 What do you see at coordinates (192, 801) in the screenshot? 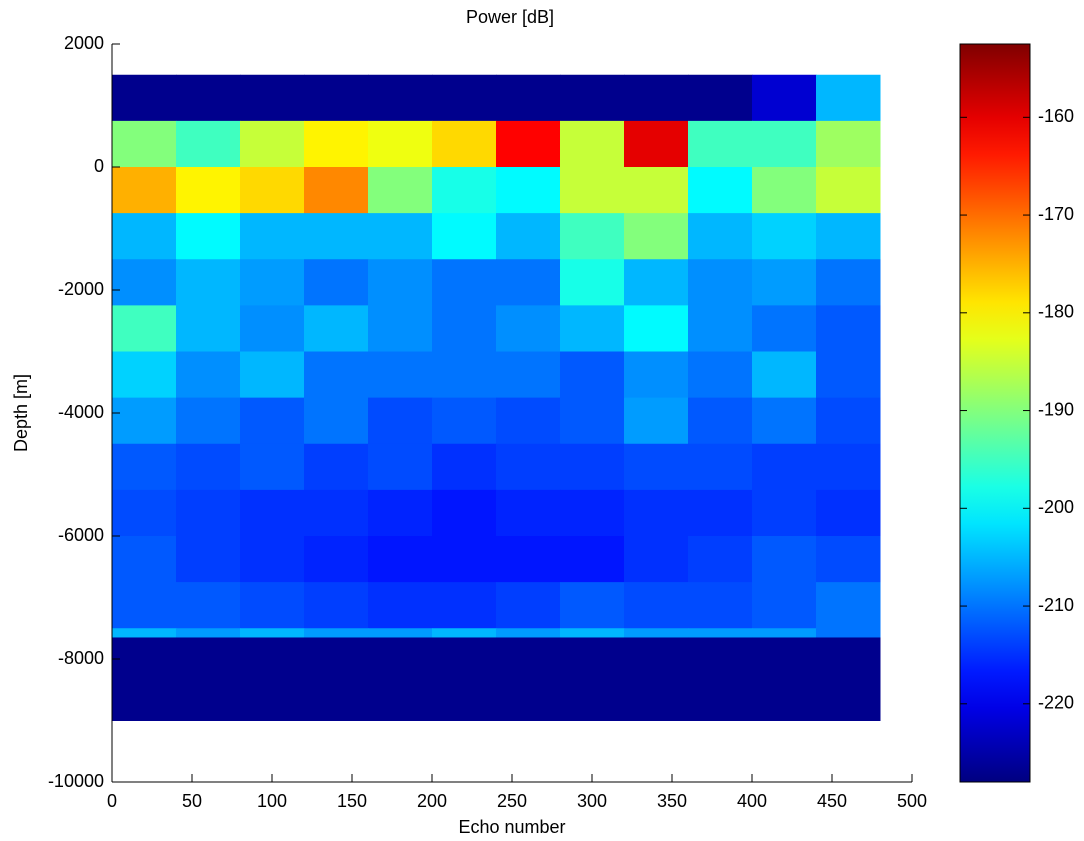
I see `x-tick-label: 50` at bounding box center [192, 801].